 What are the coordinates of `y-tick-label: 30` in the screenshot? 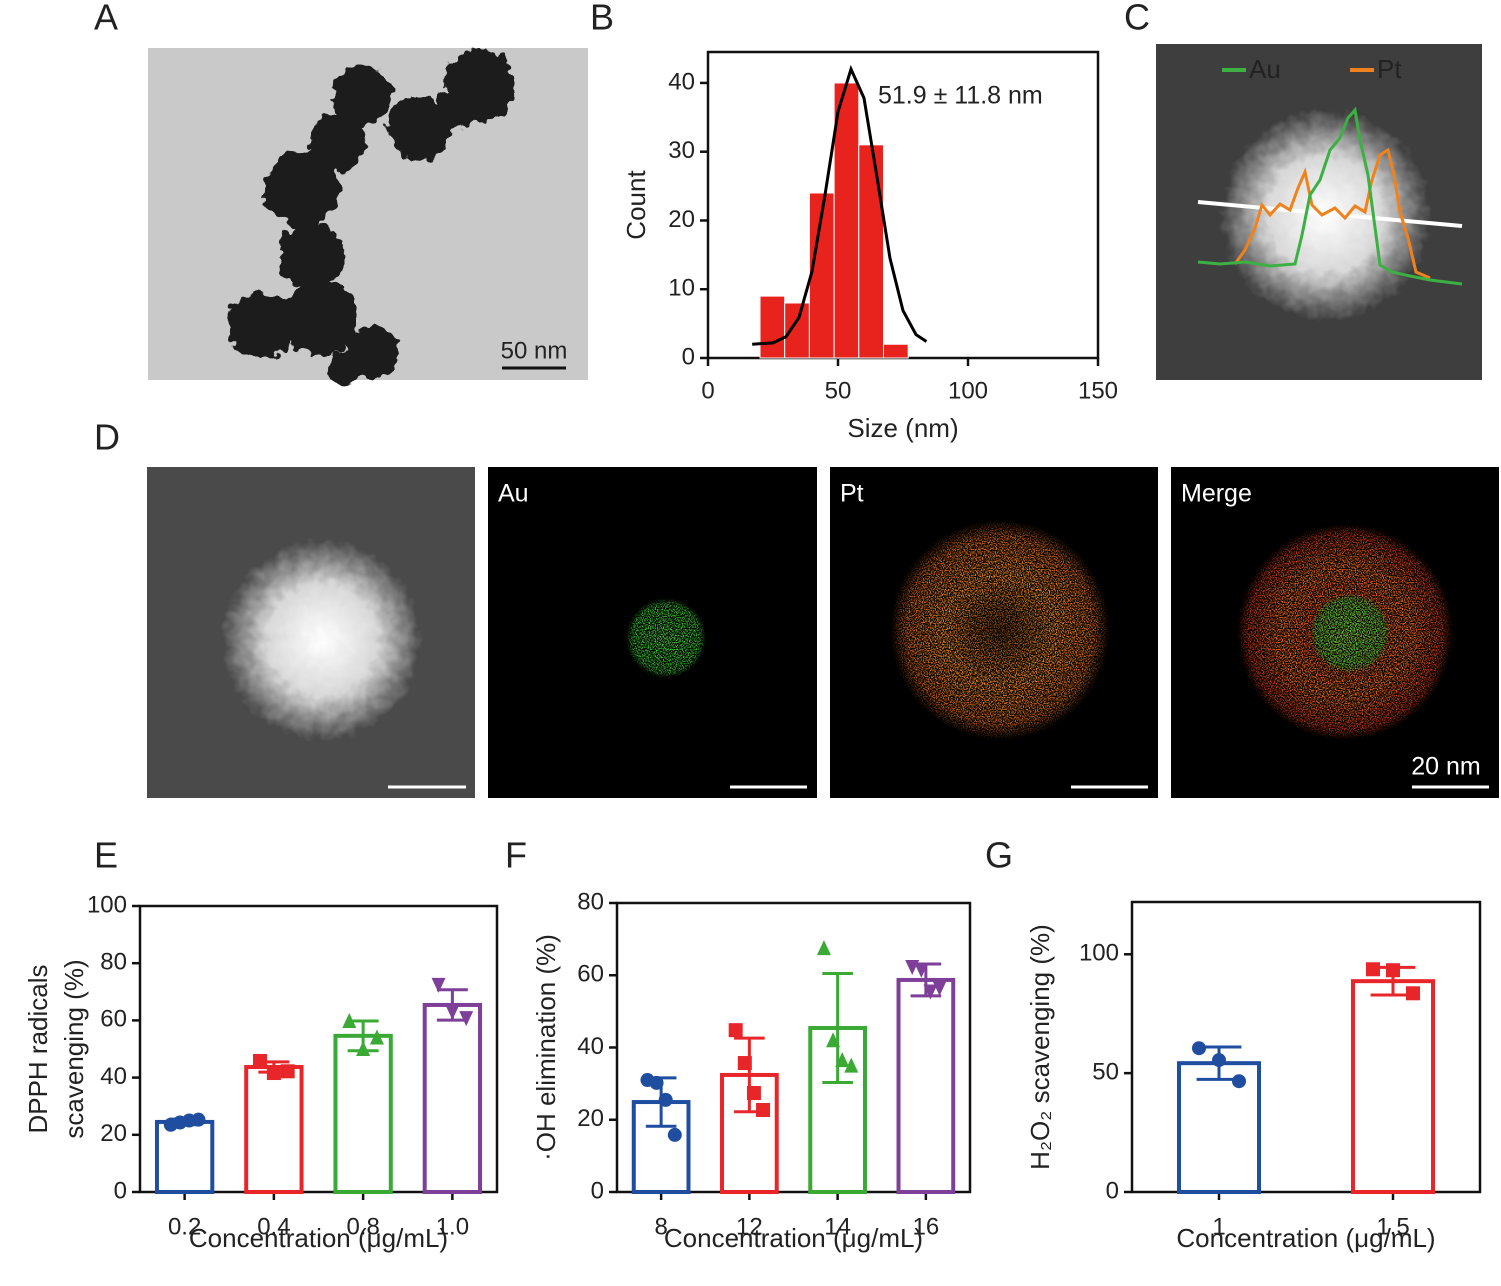 It's located at (681, 150).